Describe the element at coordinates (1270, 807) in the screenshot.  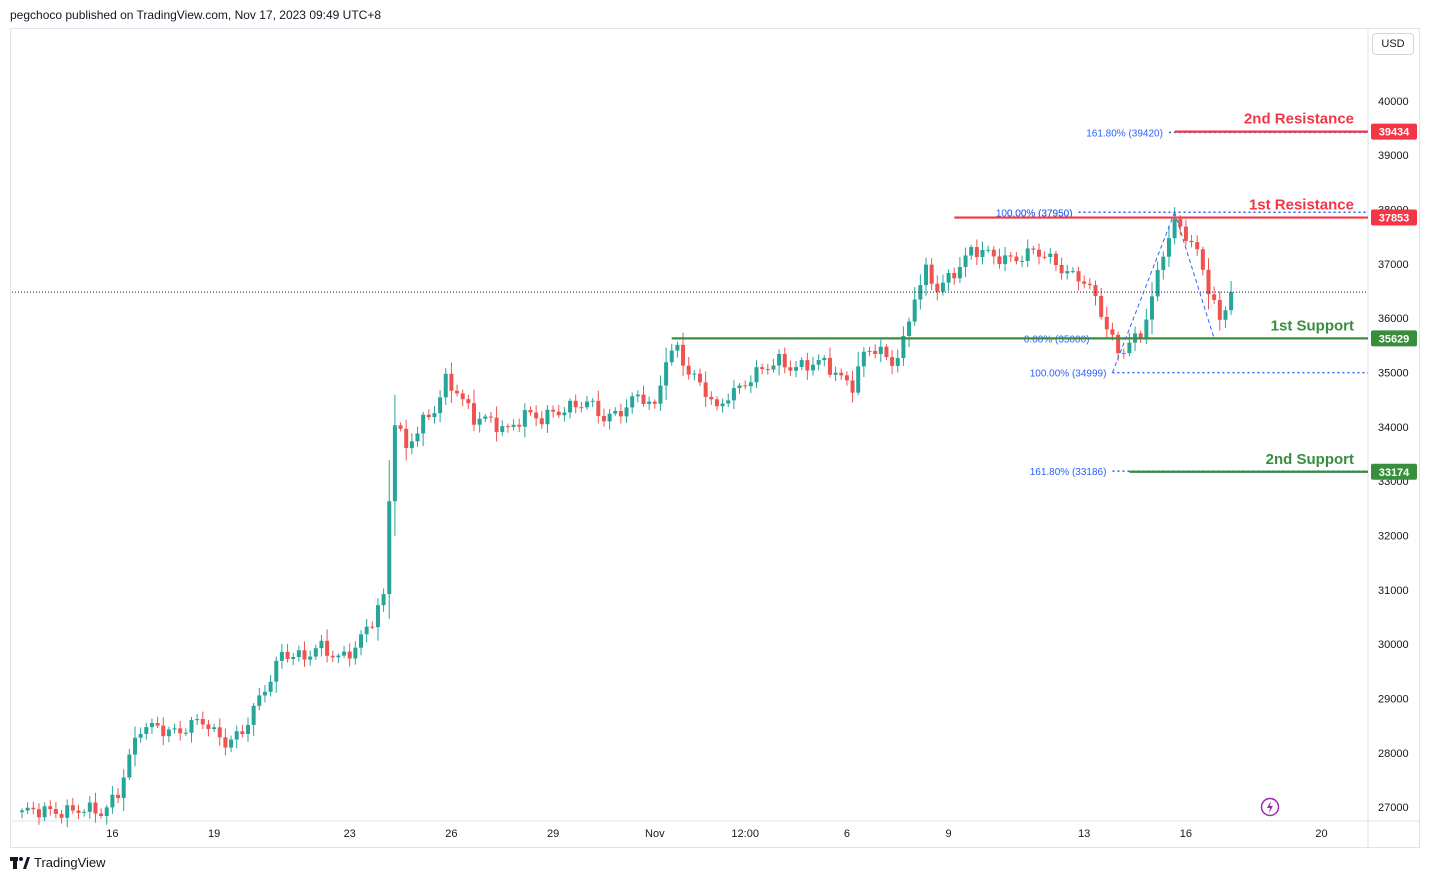
I see `lightning-icon` at that location.